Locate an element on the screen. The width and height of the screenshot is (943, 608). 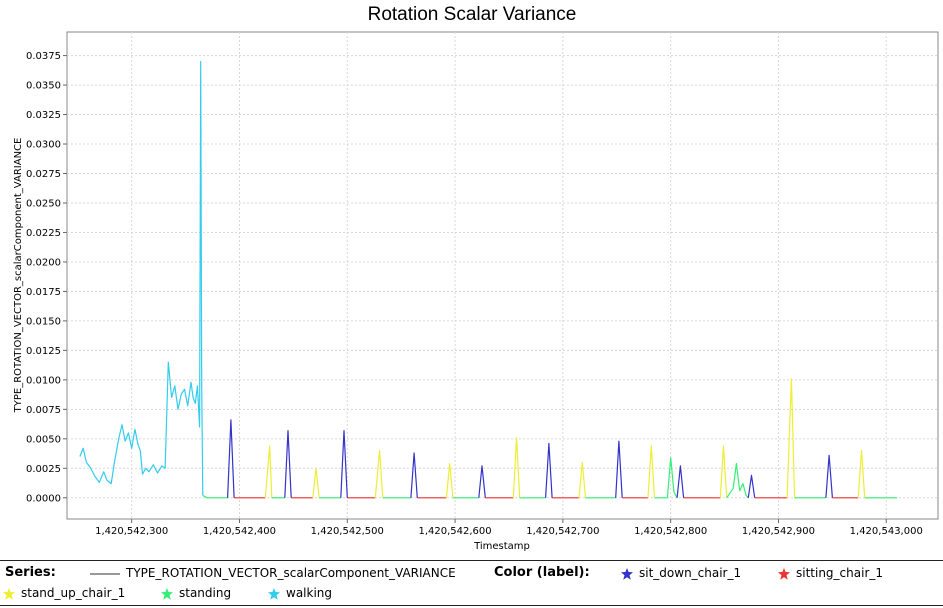
legend-bottom-border is located at coordinates (471, 605).